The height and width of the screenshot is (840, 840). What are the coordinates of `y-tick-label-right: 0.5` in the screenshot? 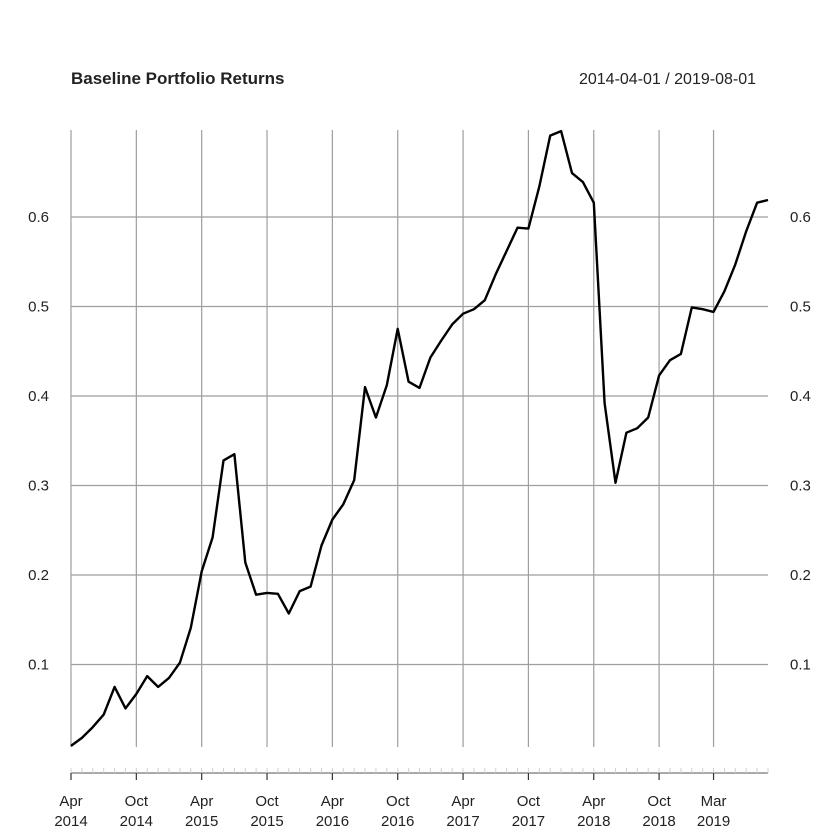 It's located at (800, 307).